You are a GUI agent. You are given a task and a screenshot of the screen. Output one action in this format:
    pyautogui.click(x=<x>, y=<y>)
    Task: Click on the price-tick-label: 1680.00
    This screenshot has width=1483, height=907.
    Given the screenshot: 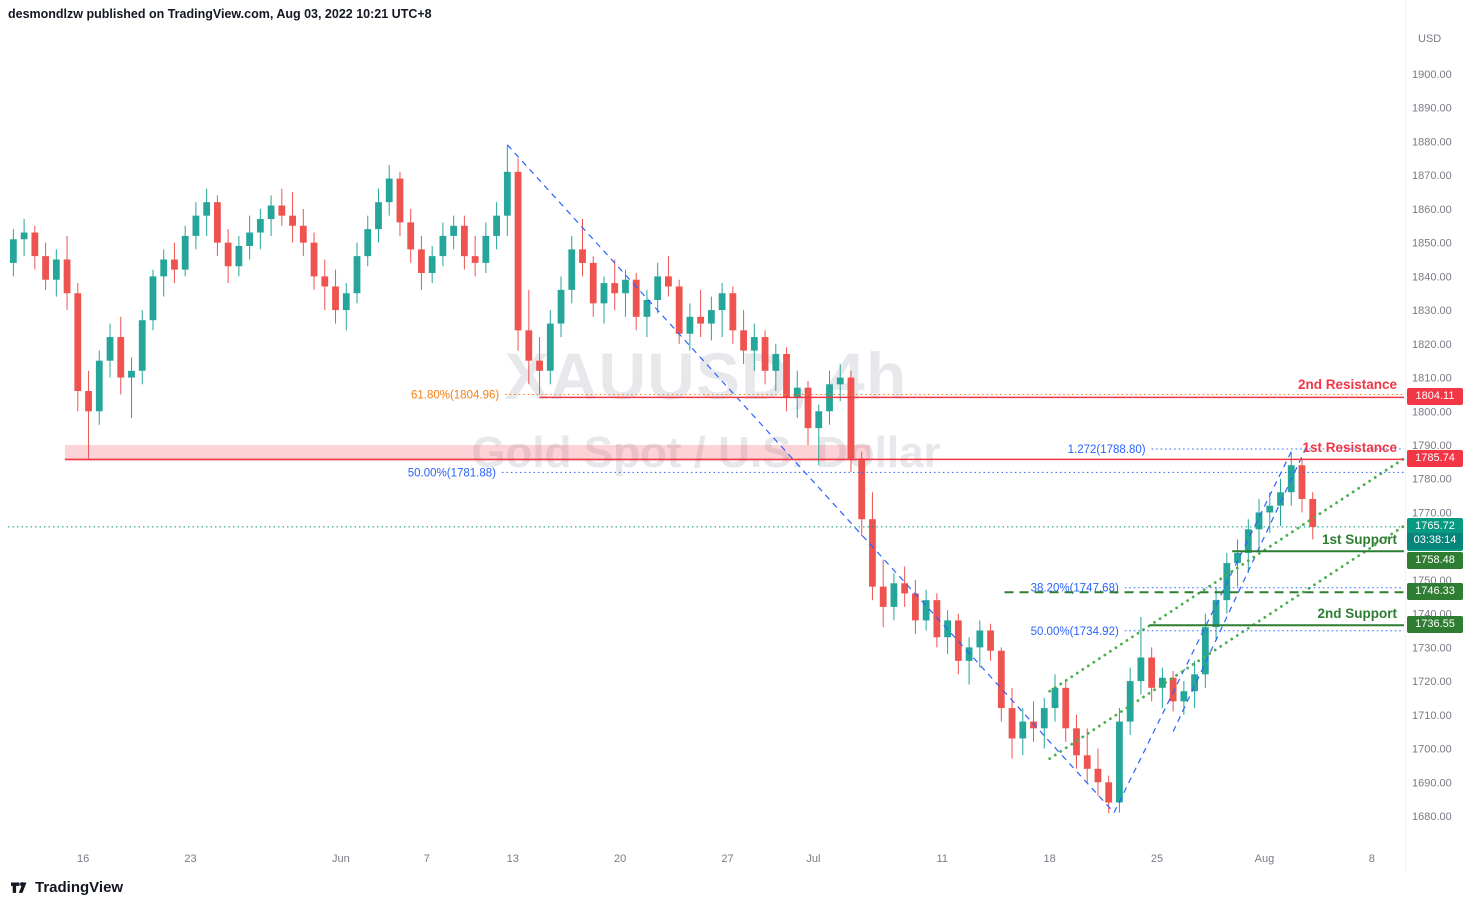 What is the action you would take?
    pyautogui.click(x=1432, y=817)
    